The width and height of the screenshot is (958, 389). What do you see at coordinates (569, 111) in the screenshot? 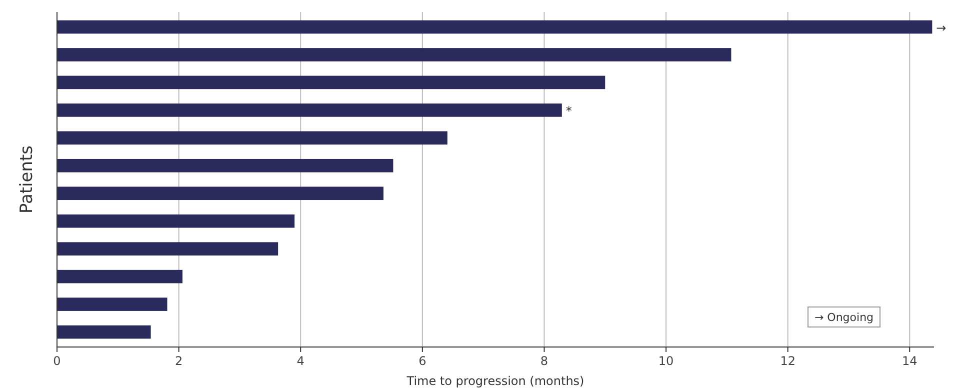
I see `annotation: *` at bounding box center [569, 111].